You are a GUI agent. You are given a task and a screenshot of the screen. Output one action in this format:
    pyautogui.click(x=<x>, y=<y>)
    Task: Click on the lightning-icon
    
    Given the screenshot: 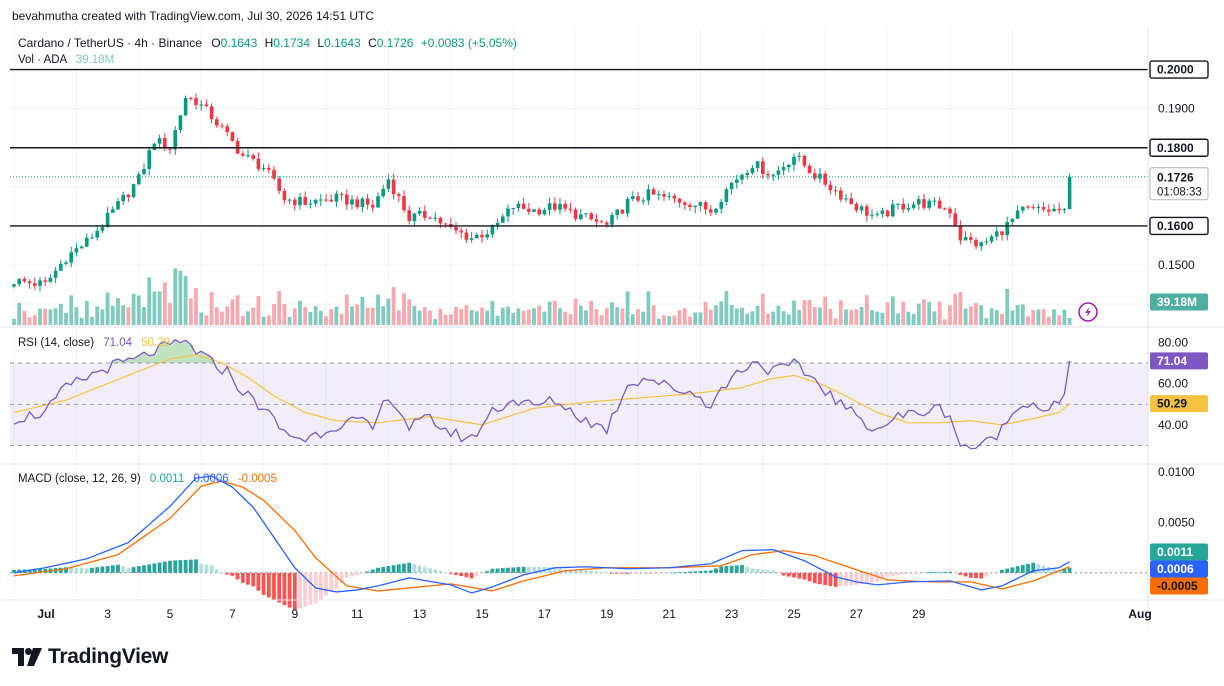 What is the action you would take?
    pyautogui.click(x=1088, y=312)
    